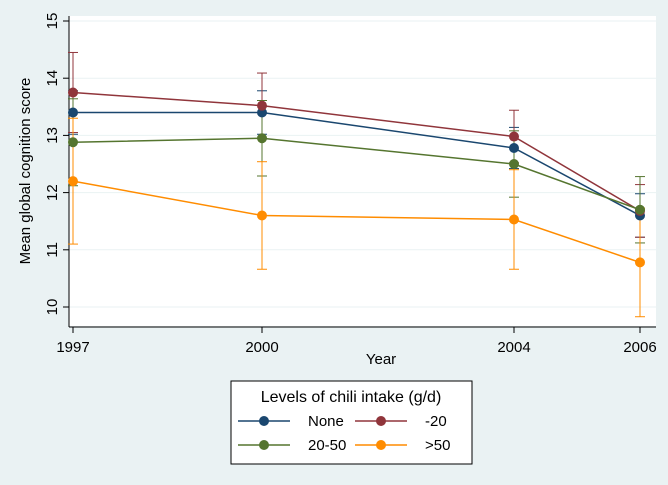  Describe the element at coordinates (52, 192) in the screenshot. I see `y-tick-label: 12` at that location.